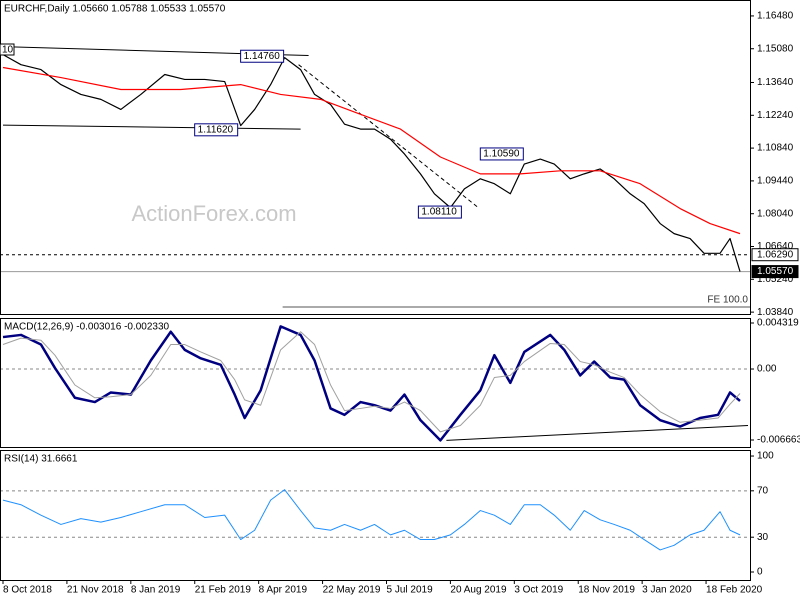 The width and height of the screenshot is (800, 600). I want to click on plot-area, so click(375, 520).